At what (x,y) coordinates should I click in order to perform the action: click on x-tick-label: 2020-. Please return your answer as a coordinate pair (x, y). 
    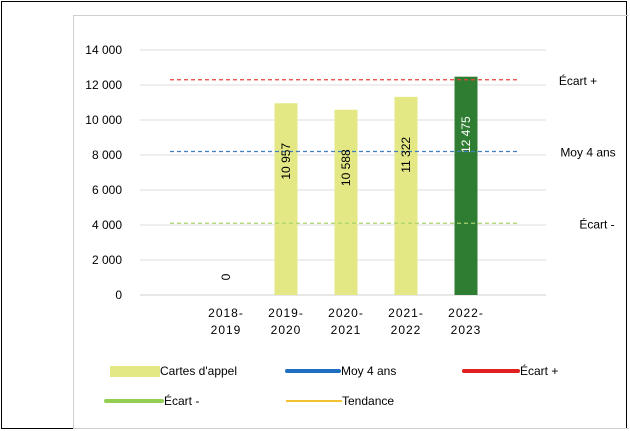
    Looking at the image, I should click on (346, 313).